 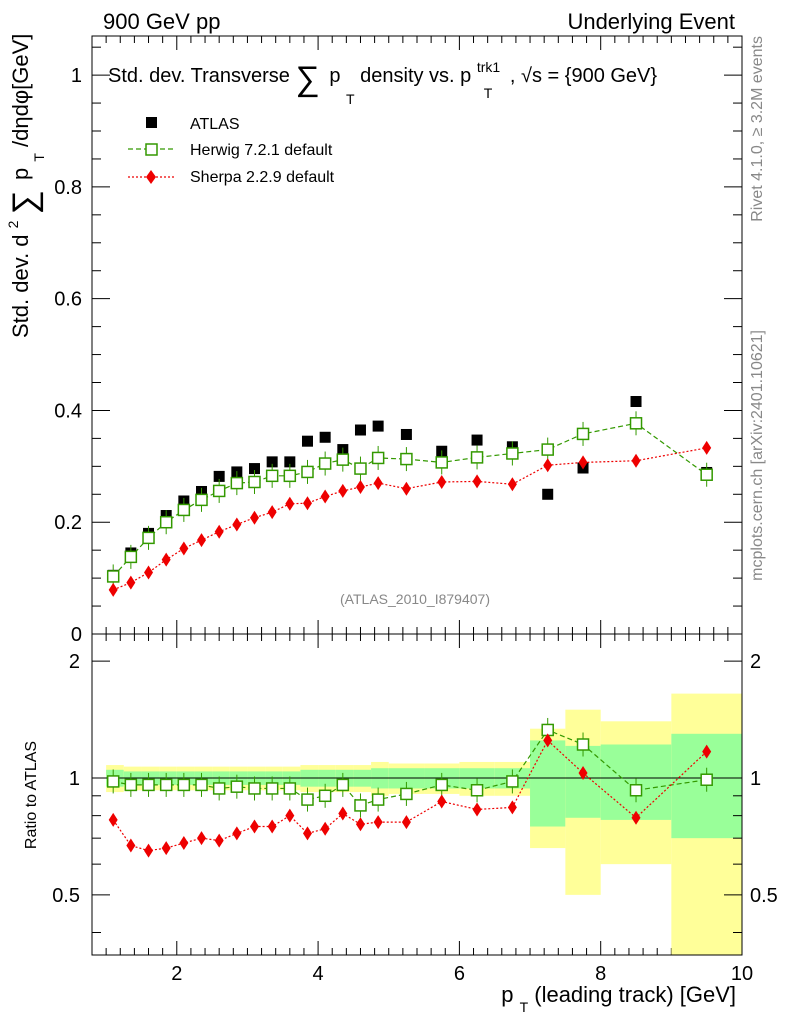 What do you see at coordinates (755, 662) in the screenshot?
I see `ratio-y-tick-label-right: 2` at bounding box center [755, 662].